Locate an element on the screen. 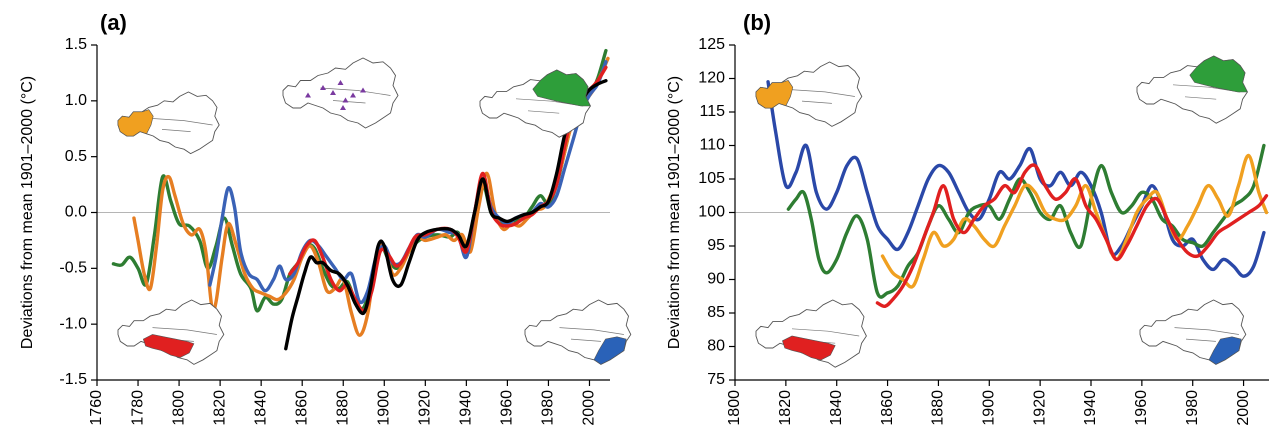 This screenshot has height=438, width=1274. chart-a-y-tick-label: 0.5 is located at coordinates (76, 156).